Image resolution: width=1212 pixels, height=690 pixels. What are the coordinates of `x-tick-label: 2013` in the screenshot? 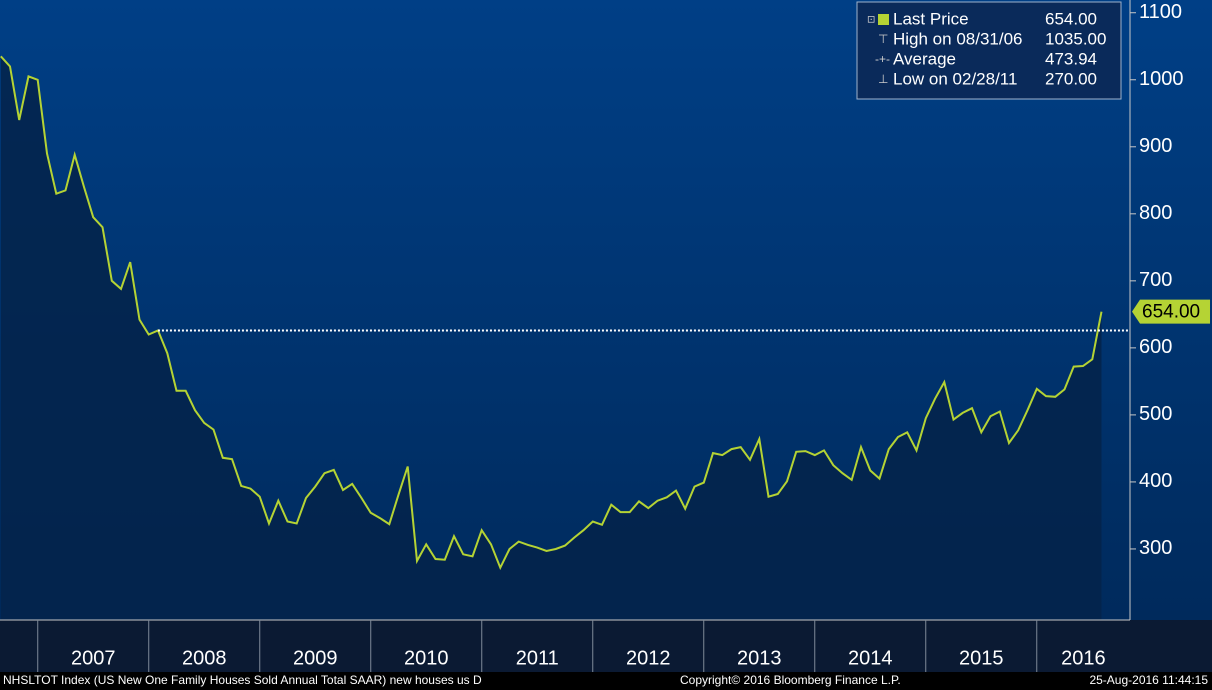 It's located at (759, 658).